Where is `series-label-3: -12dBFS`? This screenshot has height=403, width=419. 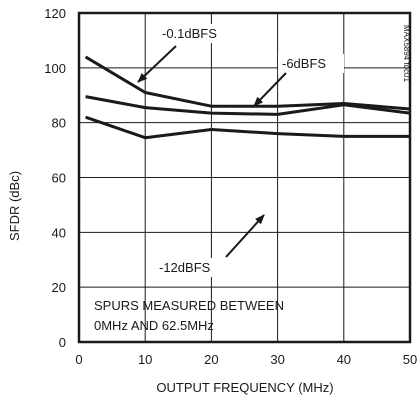
series-label-3: -12dBFS is located at coordinates (185, 267).